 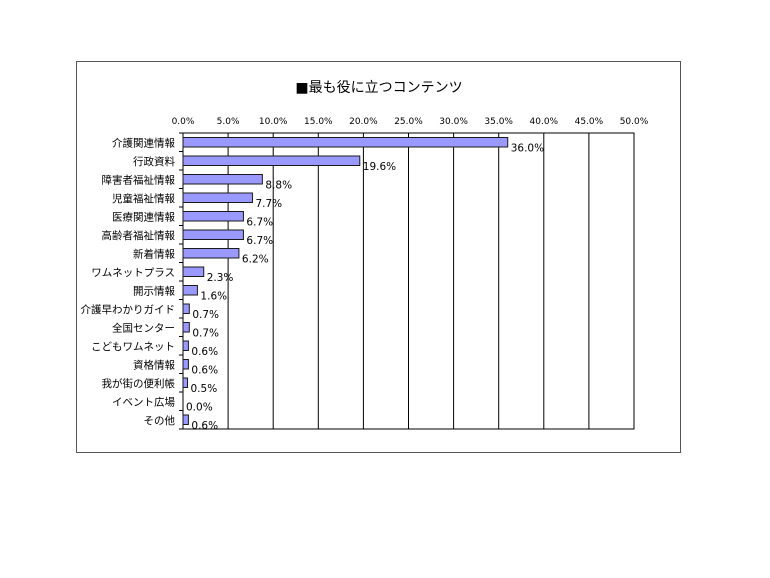 I want to click on chart-title: ■最も役に立つコンテンツ, so click(x=378, y=88).